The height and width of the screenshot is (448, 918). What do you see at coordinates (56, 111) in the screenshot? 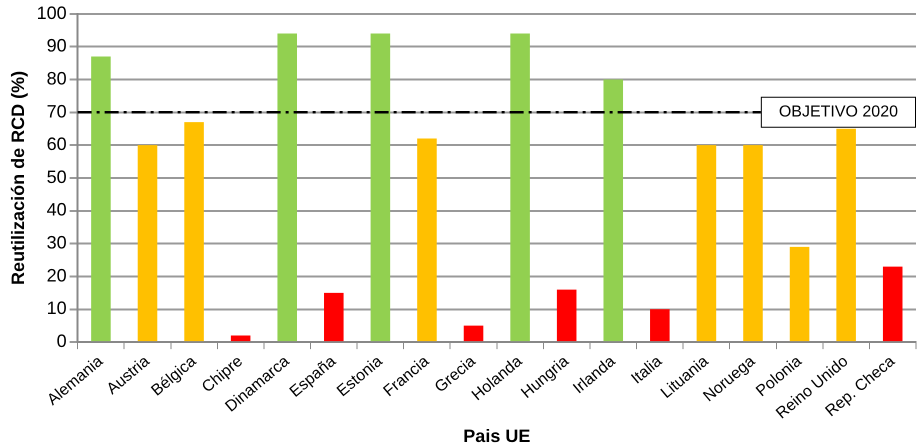
I see `y-tick-label: 70` at bounding box center [56, 111].